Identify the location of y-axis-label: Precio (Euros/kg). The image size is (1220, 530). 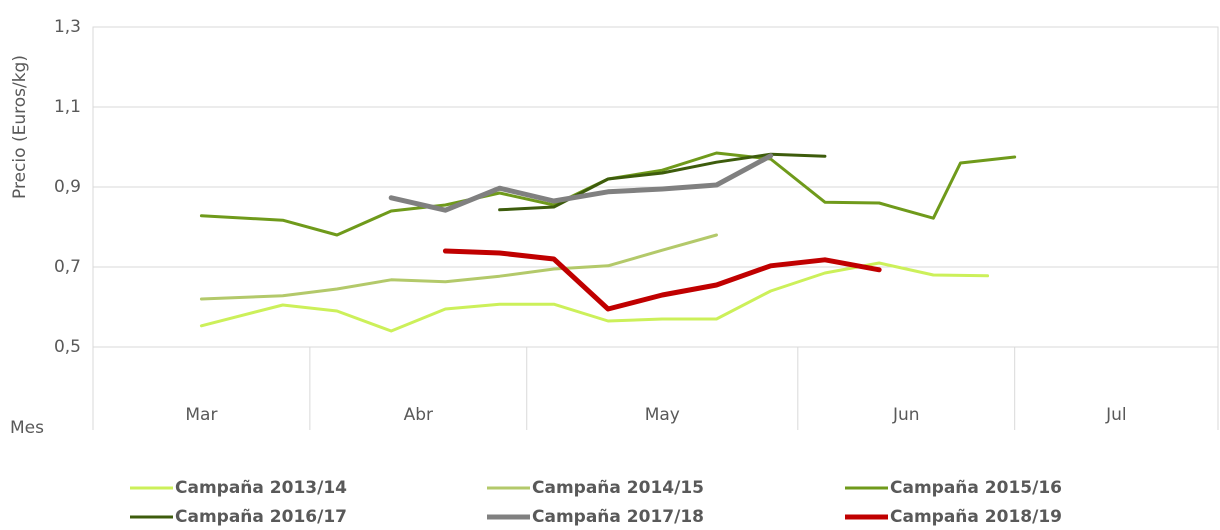
(20, 127).